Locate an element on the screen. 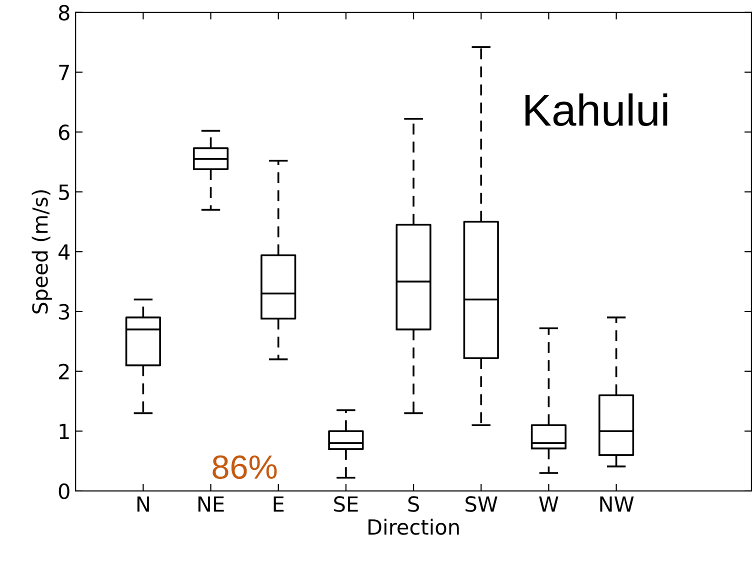  x-tick-label: S is located at coordinates (413, 504).